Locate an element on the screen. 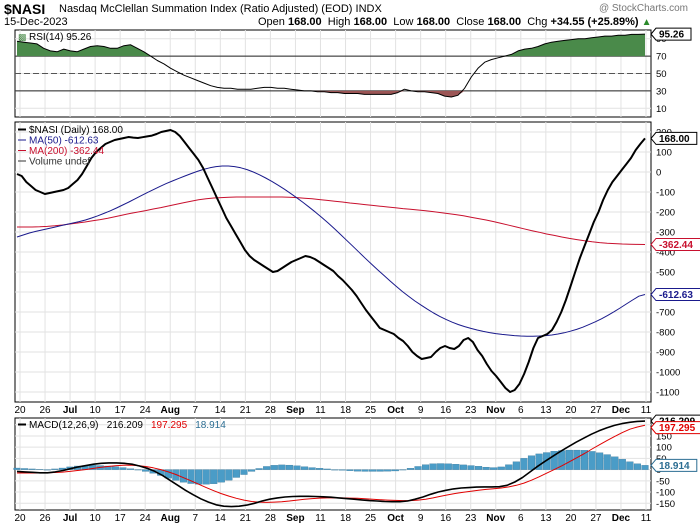 This screenshot has width=700, height=530. macd-x-tick-label: Sep is located at coordinates (295, 518).